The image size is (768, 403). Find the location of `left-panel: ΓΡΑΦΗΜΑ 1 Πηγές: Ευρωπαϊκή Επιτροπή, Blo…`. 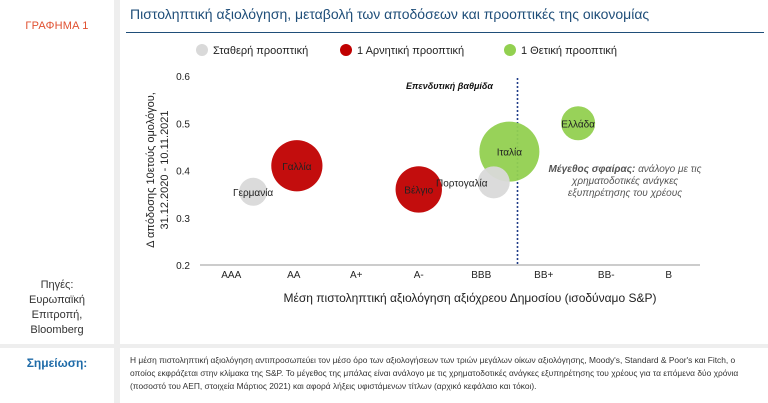

left-panel: ΓΡΑΦΗΜΑ 1 Πηγές: Ευρωπαϊκή Επιτροπή, Blo… is located at coordinates (57, 172).